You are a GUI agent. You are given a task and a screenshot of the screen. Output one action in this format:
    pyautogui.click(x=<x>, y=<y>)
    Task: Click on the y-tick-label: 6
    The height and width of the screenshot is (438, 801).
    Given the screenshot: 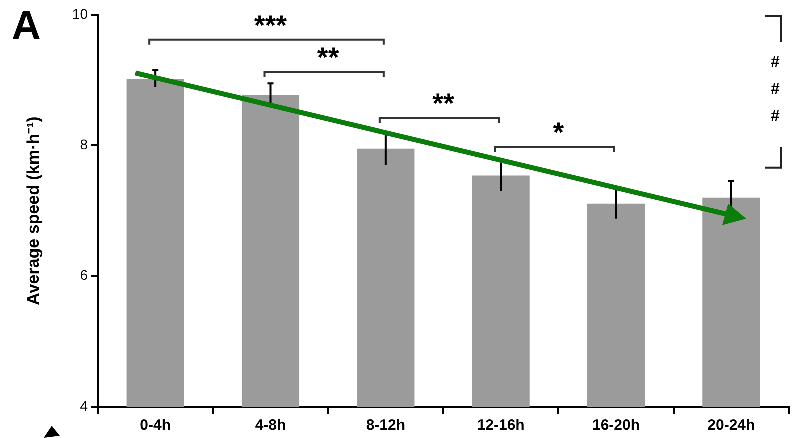 What is the action you would take?
    pyautogui.click(x=84, y=275)
    